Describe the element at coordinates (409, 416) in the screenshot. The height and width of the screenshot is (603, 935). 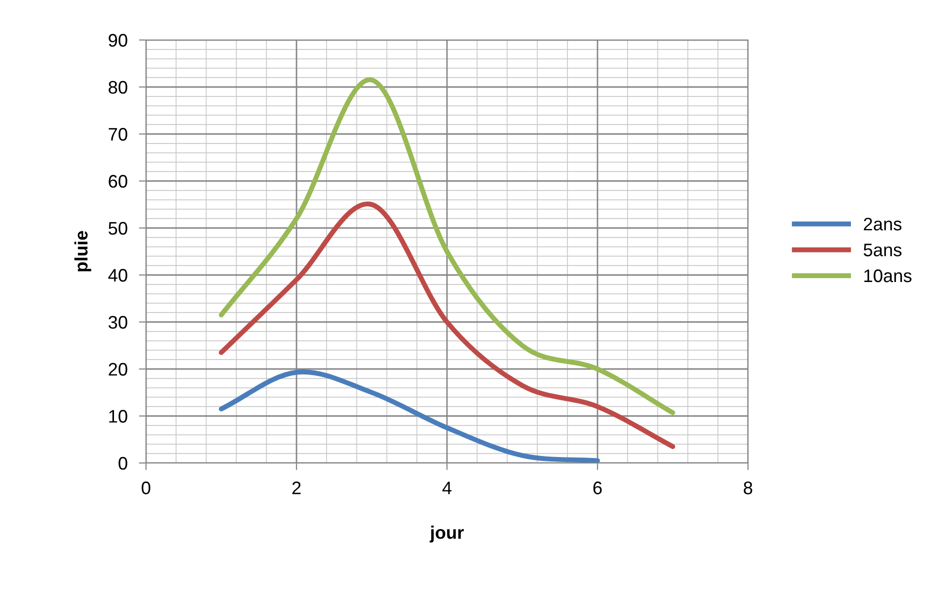
I see `line-series` at that location.